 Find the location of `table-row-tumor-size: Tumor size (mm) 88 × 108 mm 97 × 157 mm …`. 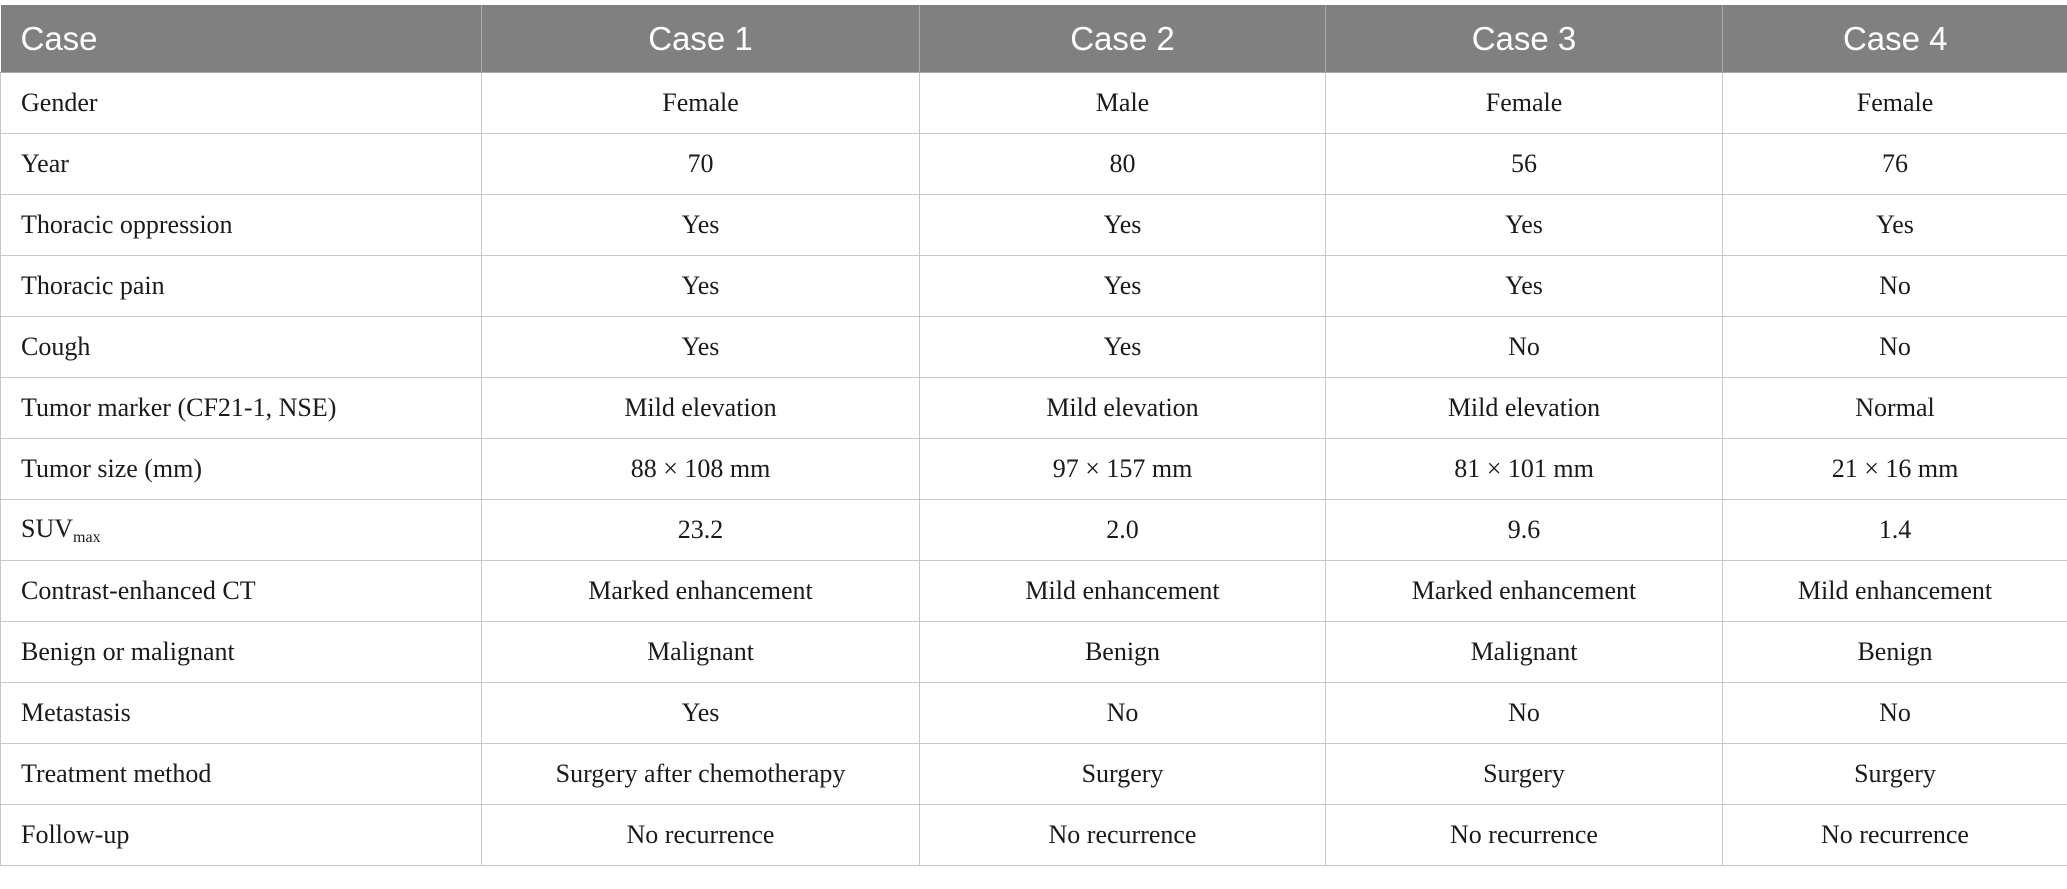

table-row-tumor-size: Tumor size (mm) 88 × 108 mm 97 × 157 mm … is located at coordinates (1033, 469).